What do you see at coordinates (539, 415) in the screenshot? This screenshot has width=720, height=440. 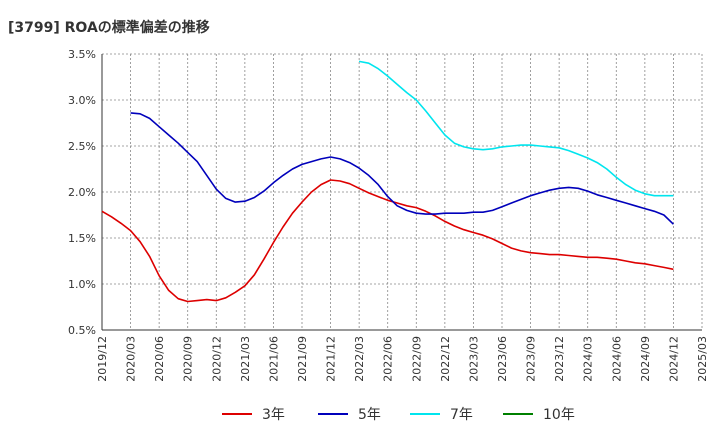 I see `legend-item: 10年` at bounding box center [539, 415].